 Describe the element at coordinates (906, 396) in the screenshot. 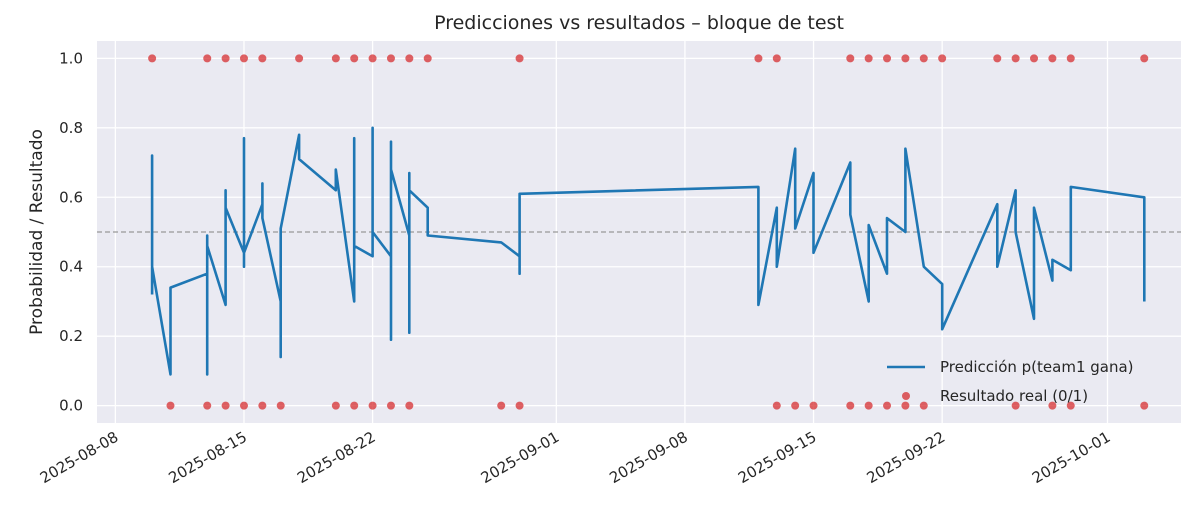

I see `legend-dot-swatch` at that location.